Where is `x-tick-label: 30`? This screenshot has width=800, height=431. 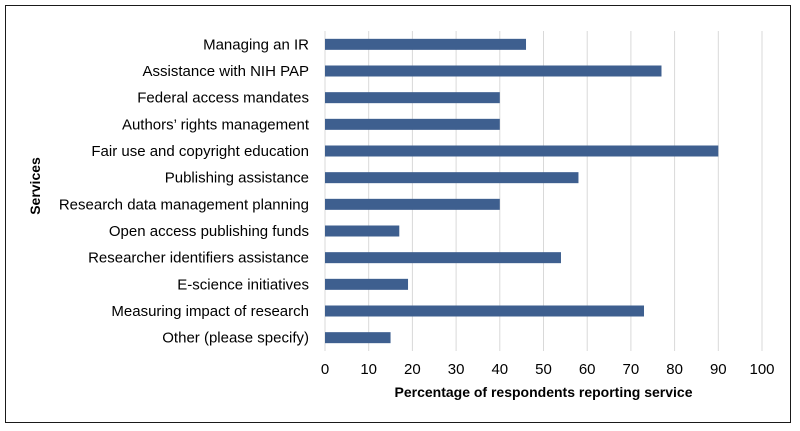 x-tick-label: 30 is located at coordinates (456, 369).